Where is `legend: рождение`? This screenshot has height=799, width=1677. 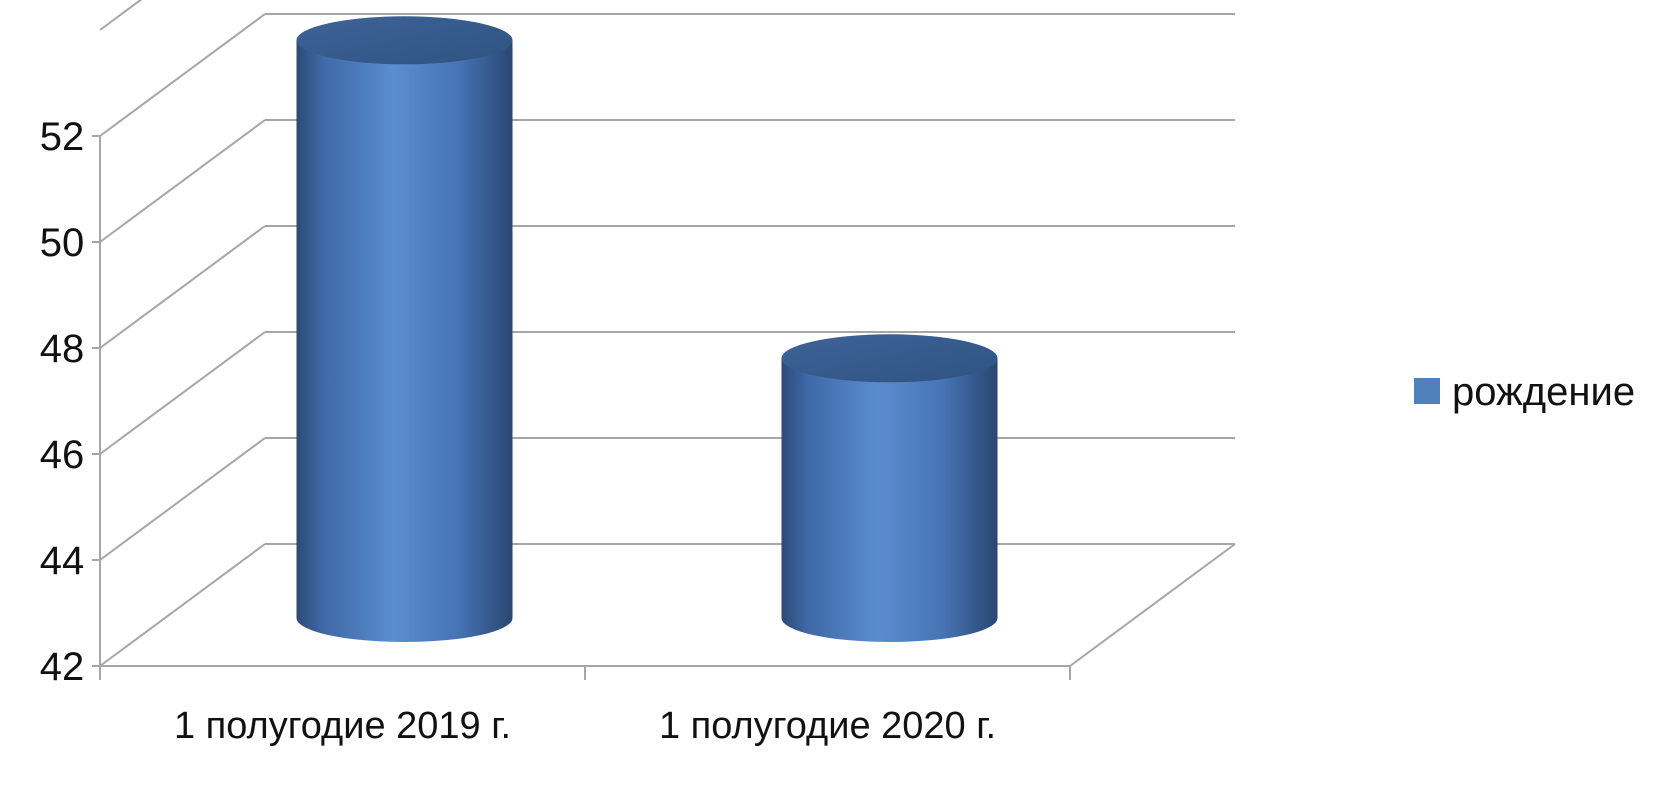 legend: рождение is located at coordinates (1524, 392).